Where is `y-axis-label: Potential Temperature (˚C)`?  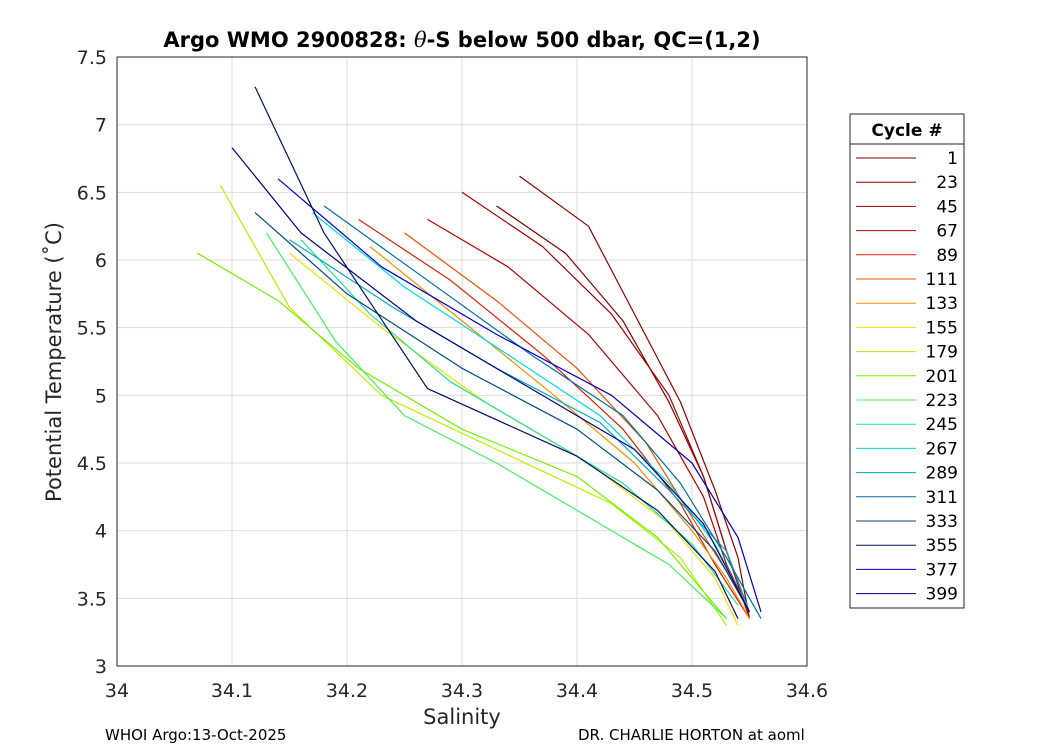
y-axis-label: Potential Temperature (˚C) is located at coordinates (54, 362).